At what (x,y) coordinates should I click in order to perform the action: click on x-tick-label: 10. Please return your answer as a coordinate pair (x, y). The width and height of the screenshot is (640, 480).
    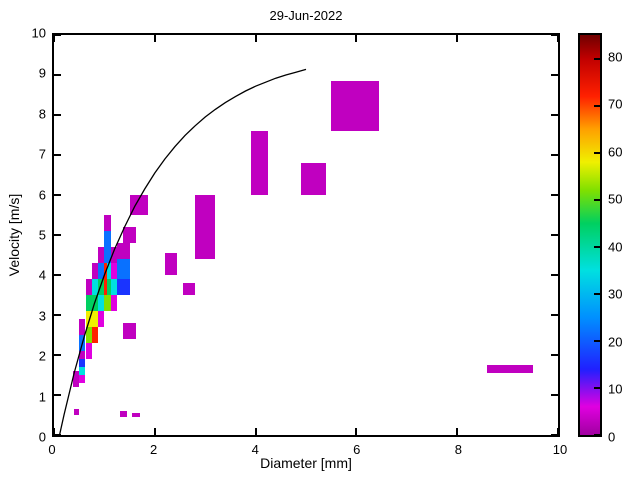
    Looking at the image, I should click on (560, 449).